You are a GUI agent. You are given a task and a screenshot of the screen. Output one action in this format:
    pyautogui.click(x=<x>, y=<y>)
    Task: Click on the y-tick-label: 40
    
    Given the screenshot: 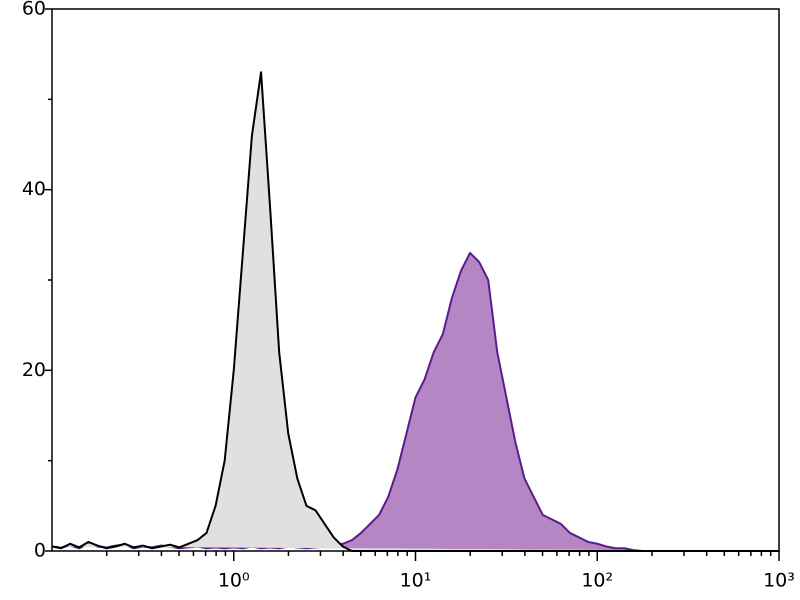 What is the action you would take?
    pyautogui.click(x=34, y=189)
    